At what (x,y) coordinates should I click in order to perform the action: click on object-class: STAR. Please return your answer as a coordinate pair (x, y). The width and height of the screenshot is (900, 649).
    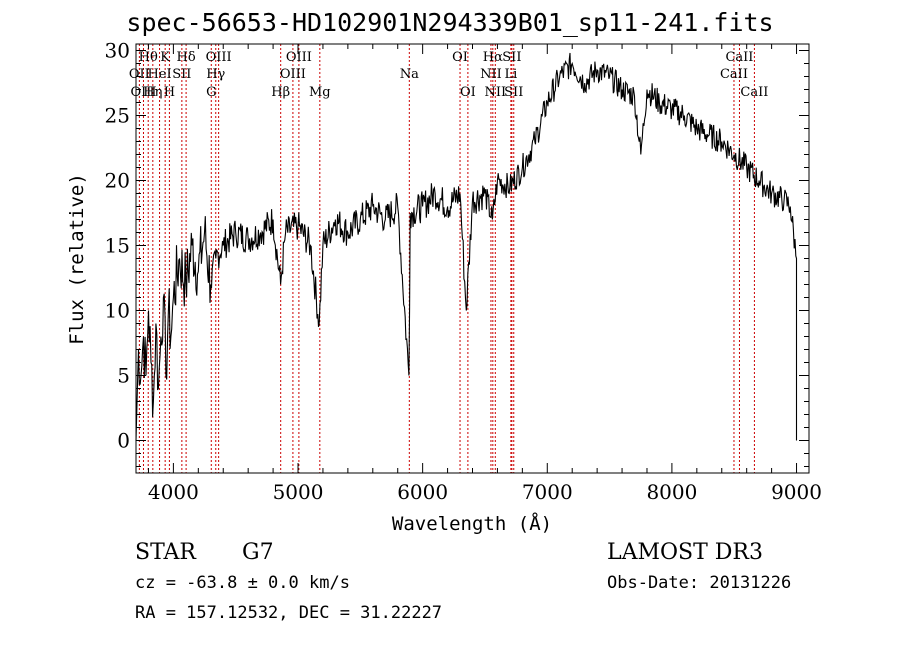
    Looking at the image, I should click on (165, 552).